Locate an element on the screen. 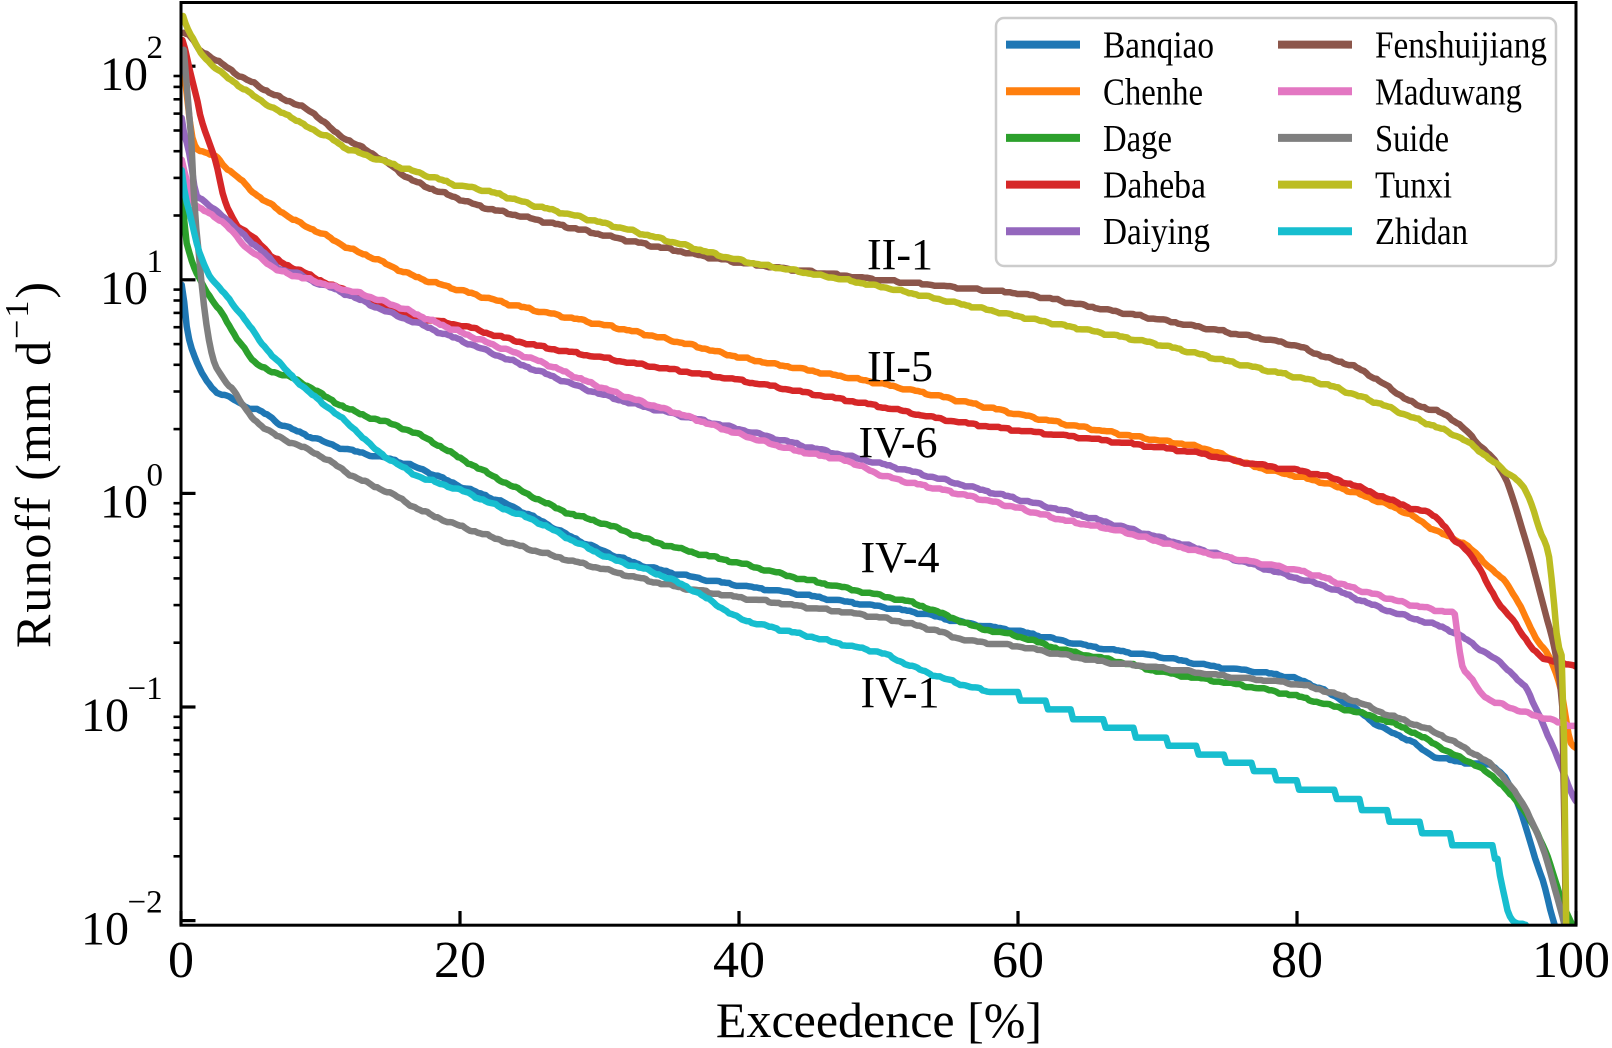 The image size is (1612, 1048). svg-text: Daheba is located at coordinates (1154, 186).